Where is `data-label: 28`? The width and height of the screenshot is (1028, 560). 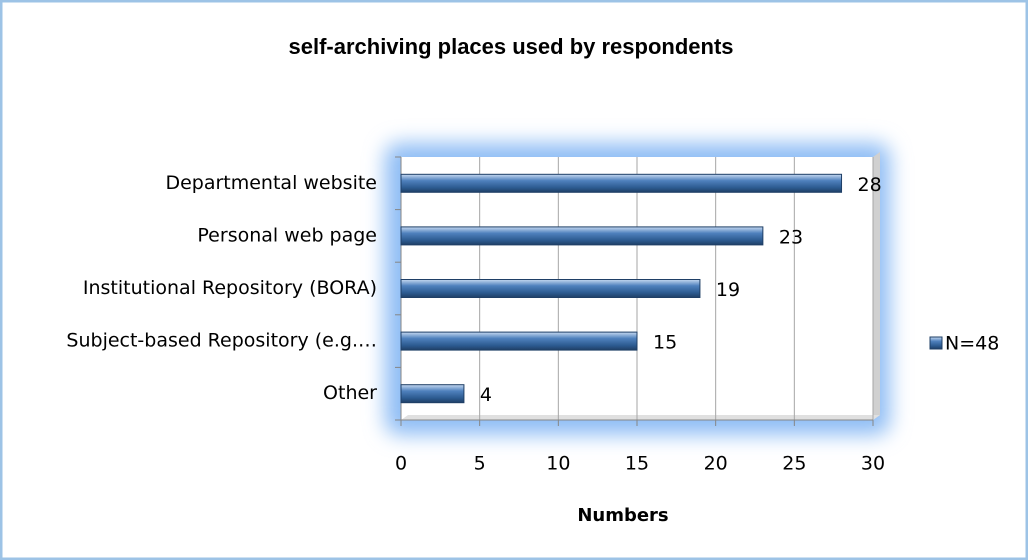 data-label: 28 is located at coordinates (870, 185).